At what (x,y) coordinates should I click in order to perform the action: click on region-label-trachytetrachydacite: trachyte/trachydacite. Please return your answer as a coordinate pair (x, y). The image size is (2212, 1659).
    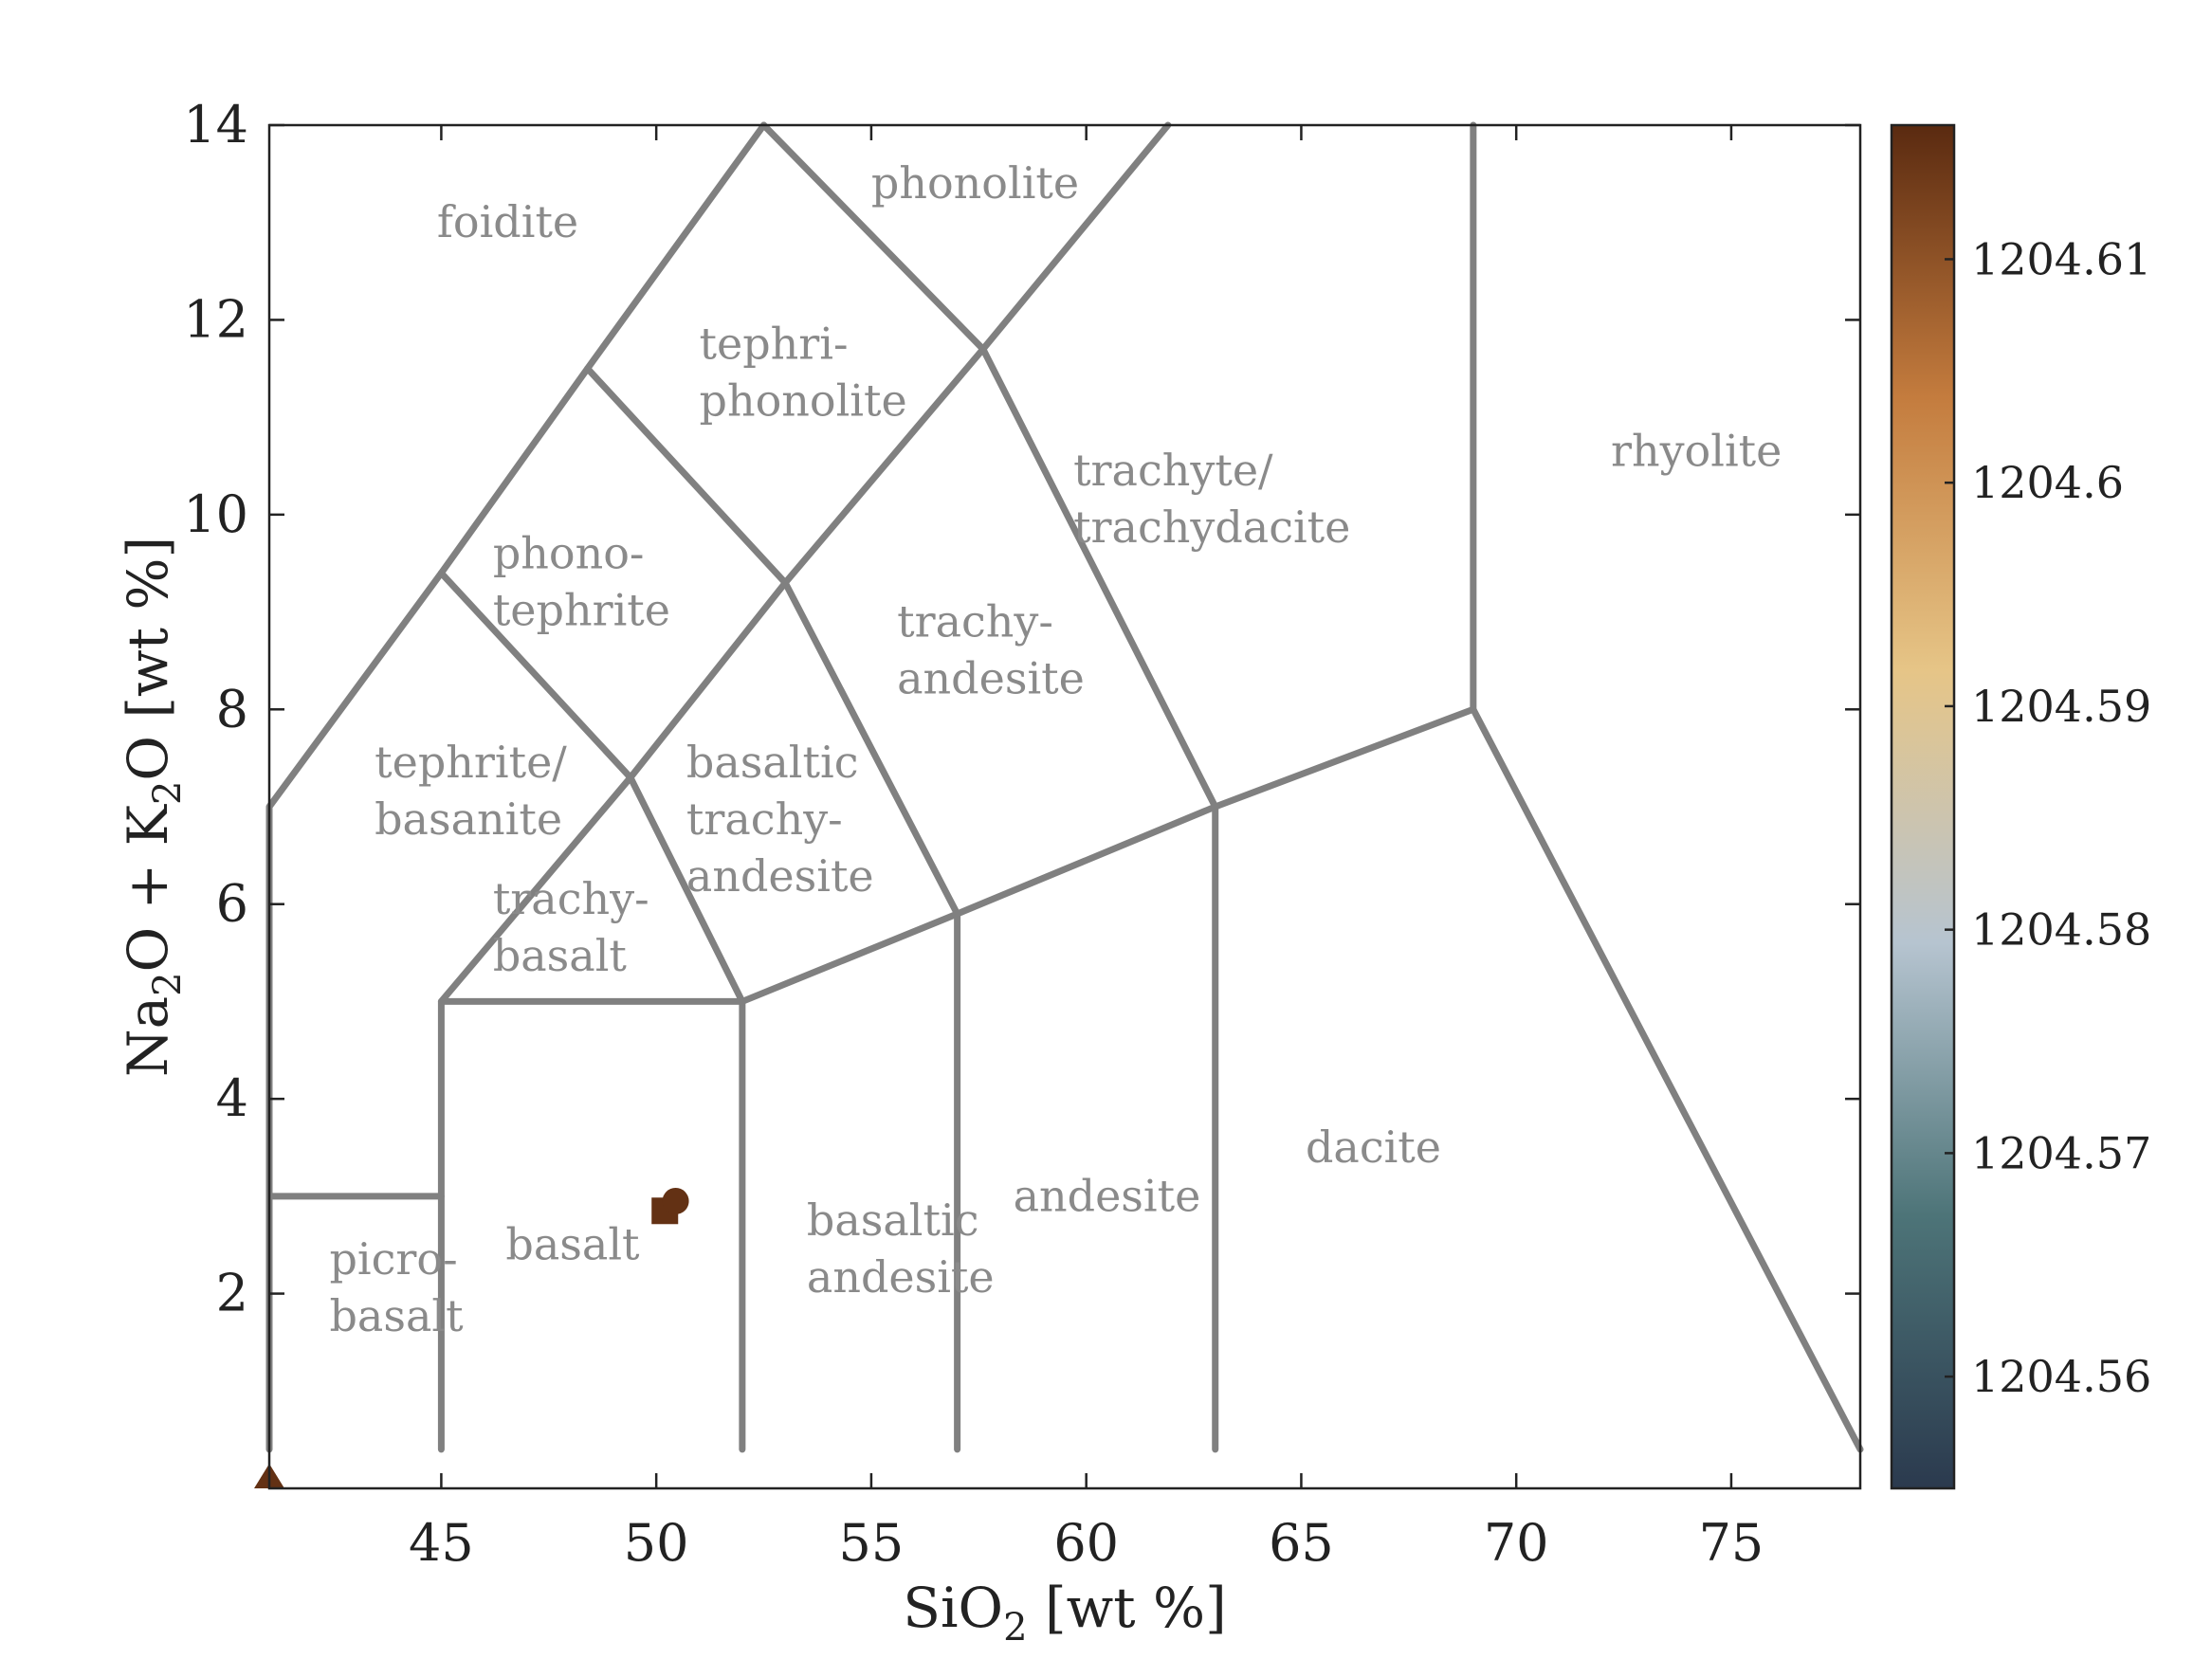
    Looking at the image, I should click on (1211, 499).